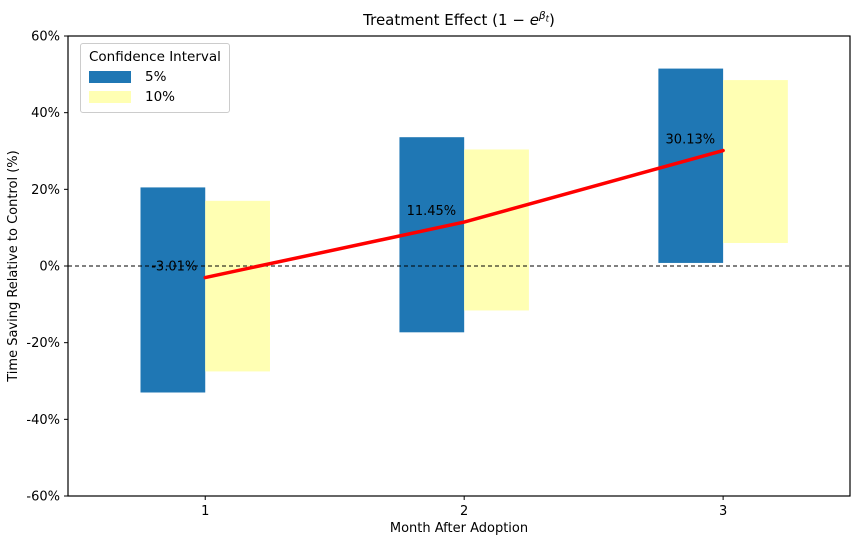 The image size is (860, 550). I want to click on y-tick-label: 60%, so click(45, 37).